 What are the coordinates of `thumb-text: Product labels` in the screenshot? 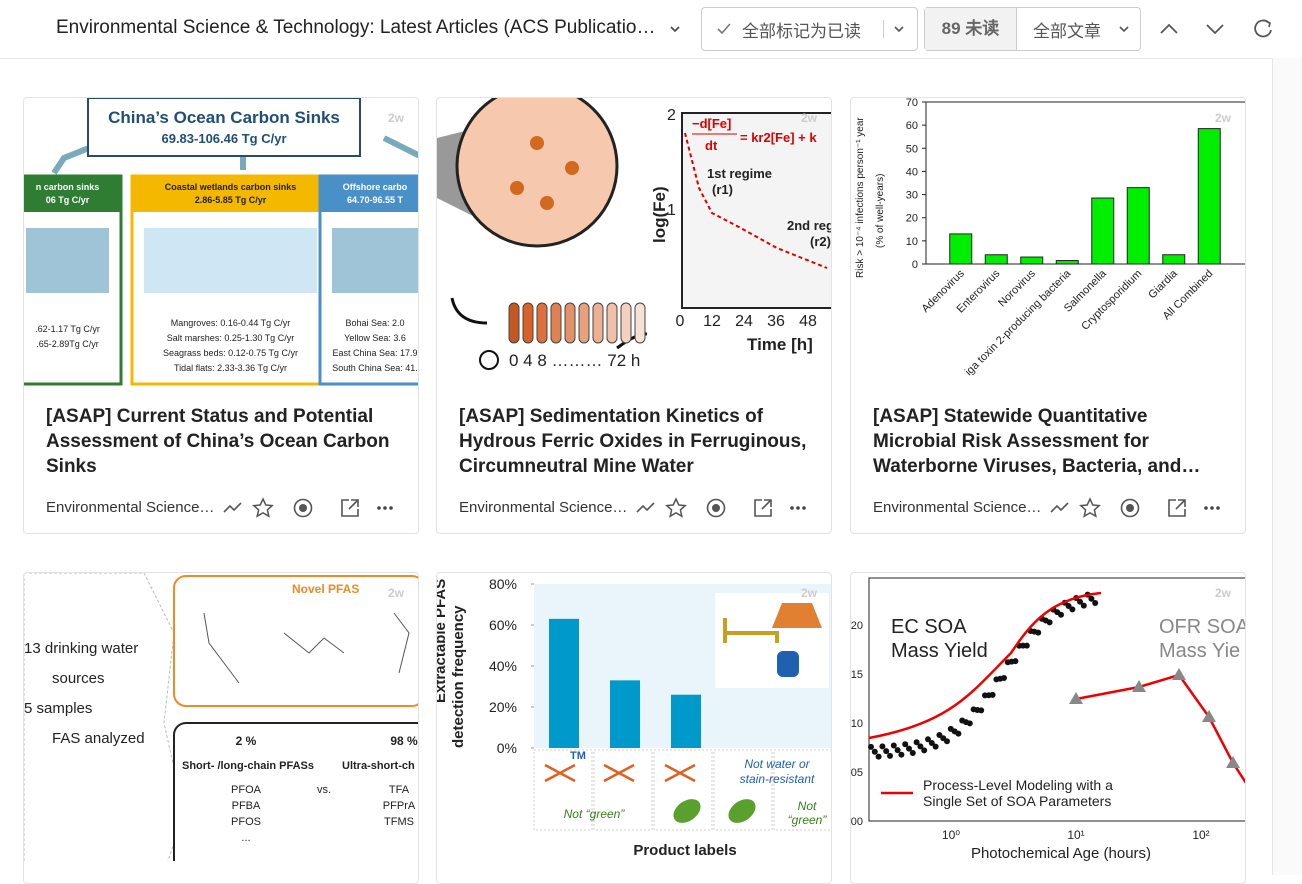 It's located at (684, 850).